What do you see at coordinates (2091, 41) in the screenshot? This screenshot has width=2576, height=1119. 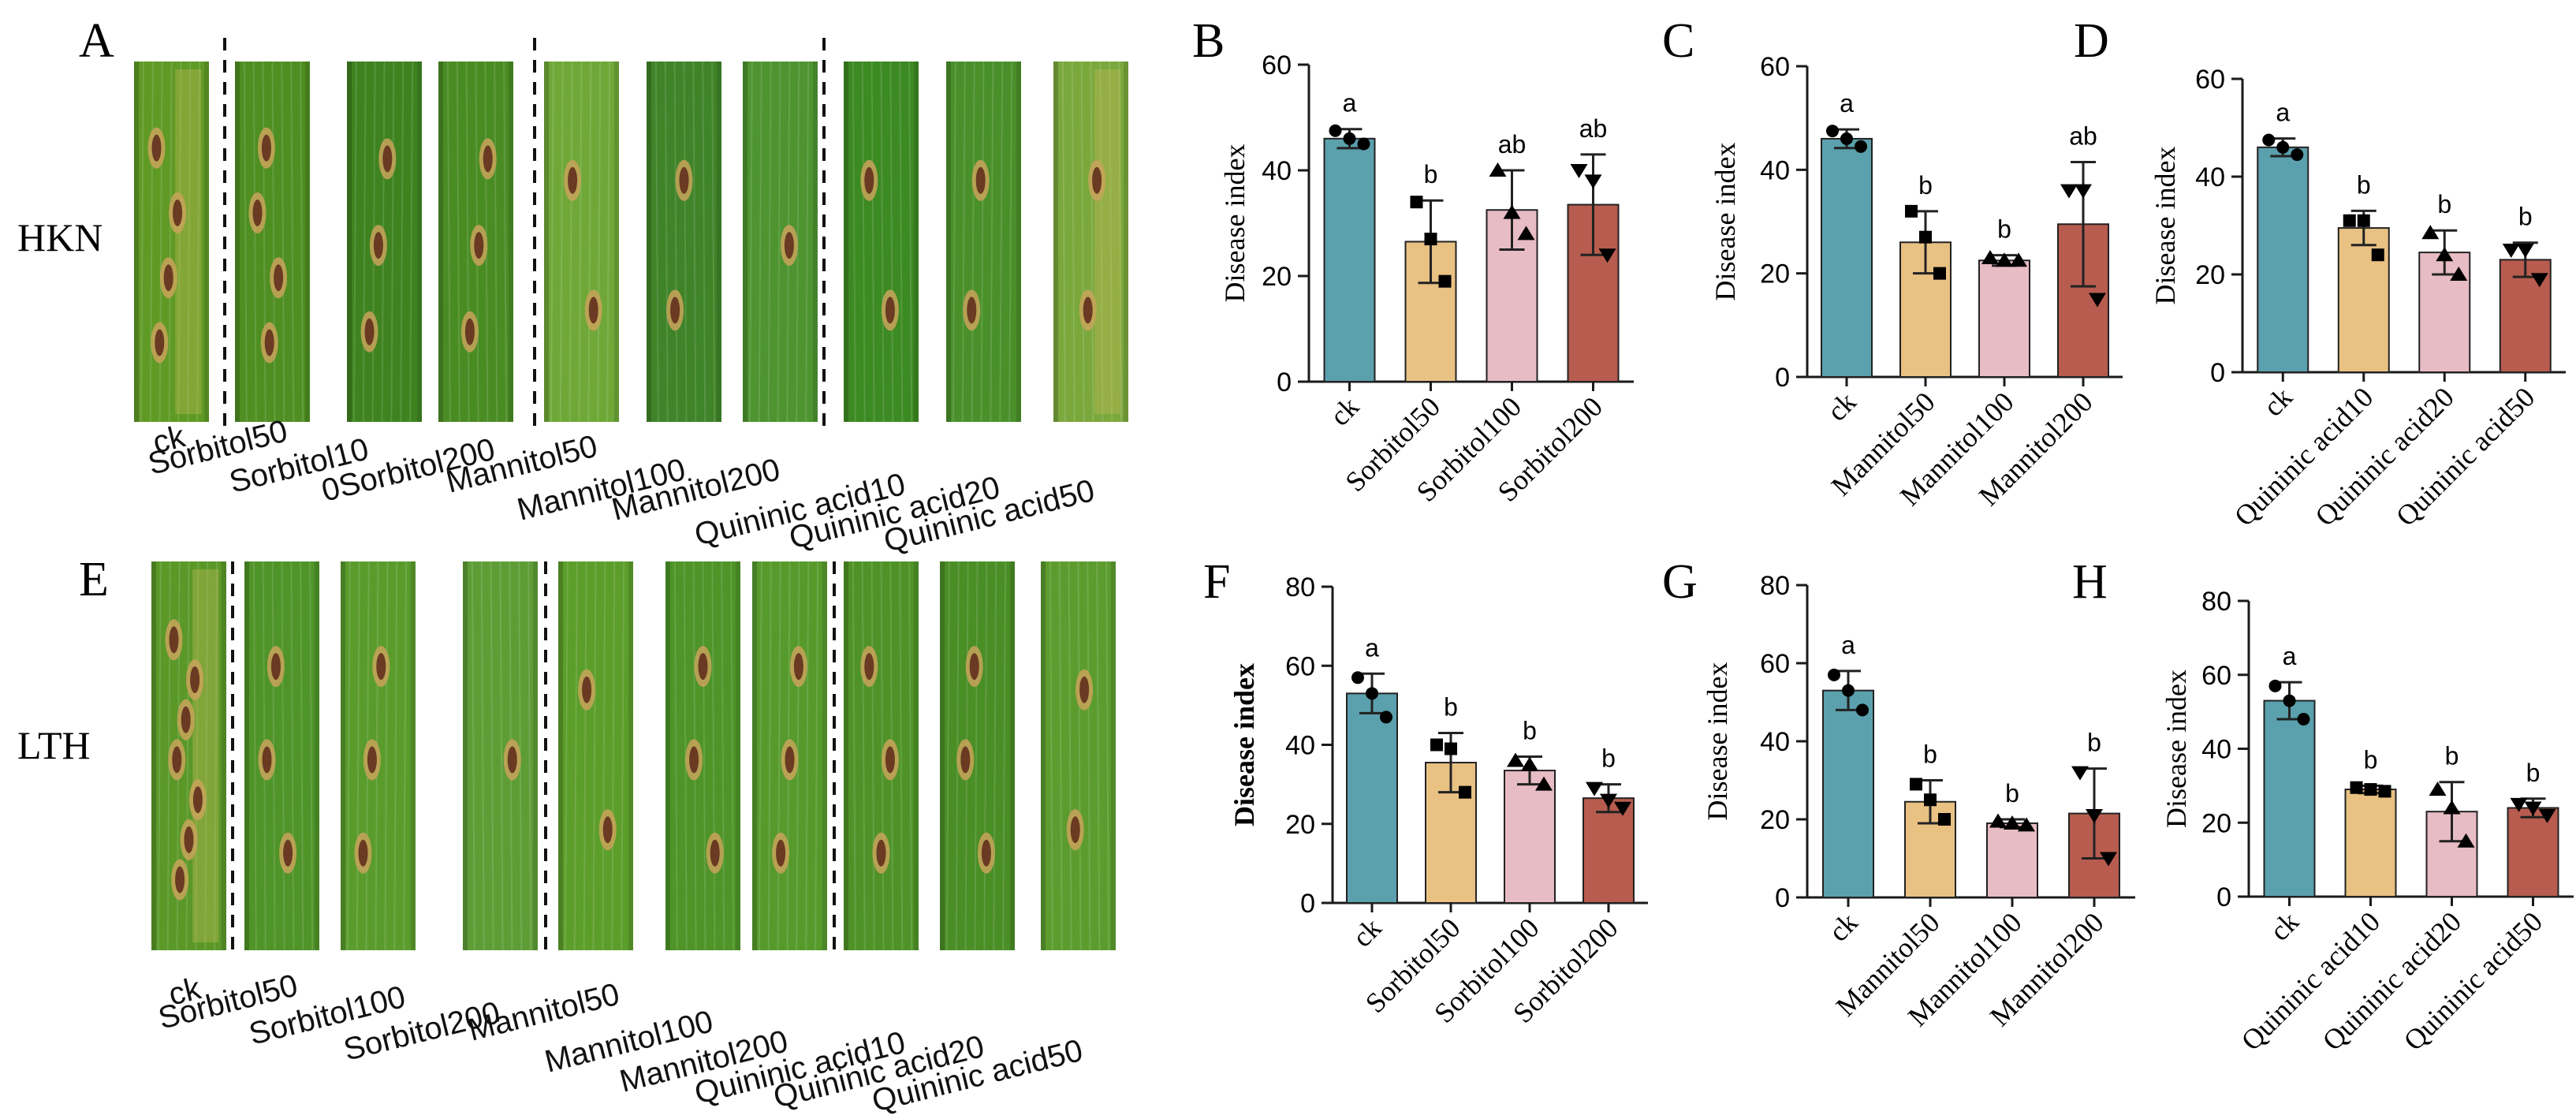 I see `panel-letter: D` at bounding box center [2091, 41].